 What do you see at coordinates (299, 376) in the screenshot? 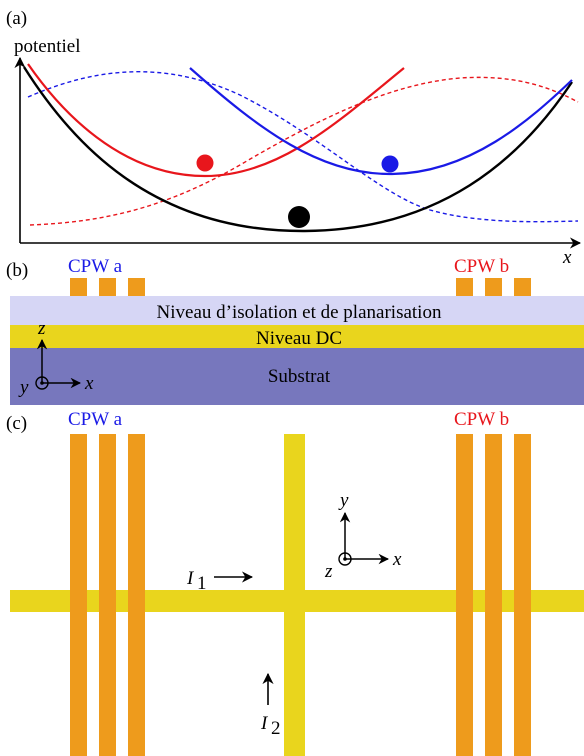
I see `substrate-layer-label: Substrat` at bounding box center [299, 376].